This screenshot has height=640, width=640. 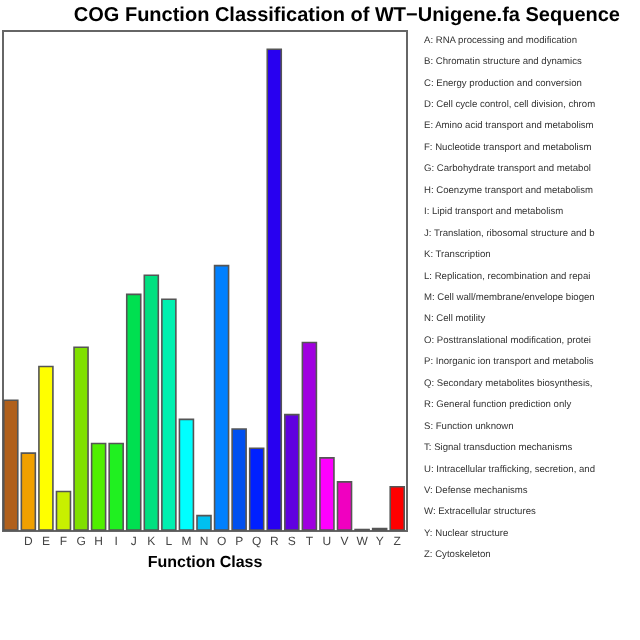 What do you see at coordinates (347, 16) in the screenshot?
I see `chart-title: COG Function Classification of WT−Unigene.fa Sequence` at bounding box center [347, 16].